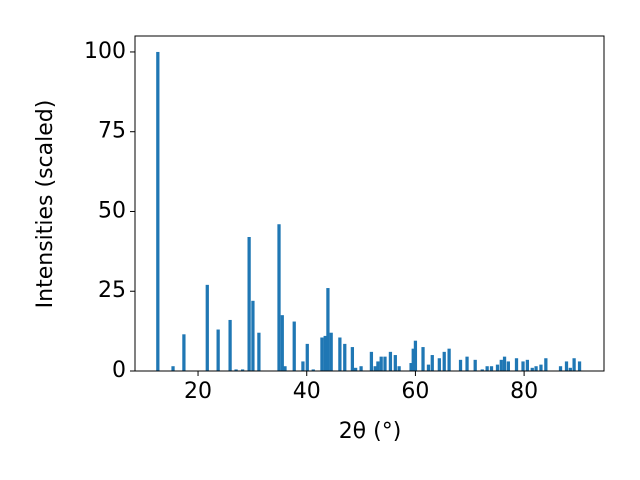 The width and height of the screenshot is (640, 480). Describe the element at coordinates (112, 131) in the screenshot. I see `y-tick-label: 75` at that location.